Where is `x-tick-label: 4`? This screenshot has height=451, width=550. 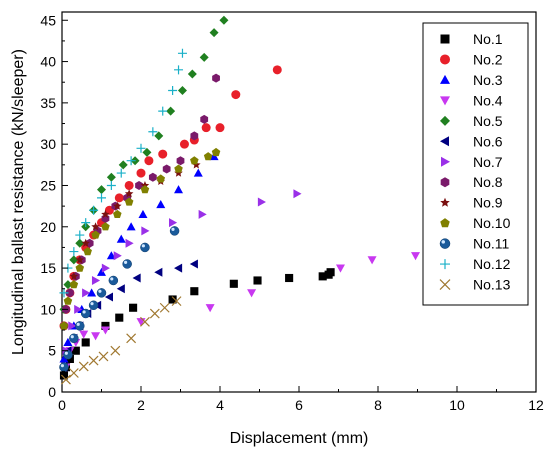
x-tick-label: 4 is located at coordinates (220, 405).